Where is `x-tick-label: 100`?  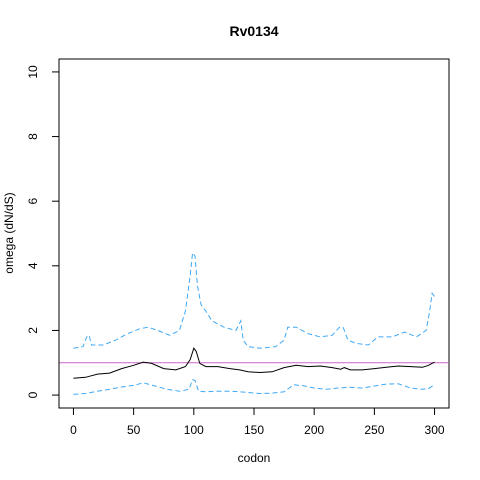 x-tick-label: 100 is located at coordinates (194, 430).